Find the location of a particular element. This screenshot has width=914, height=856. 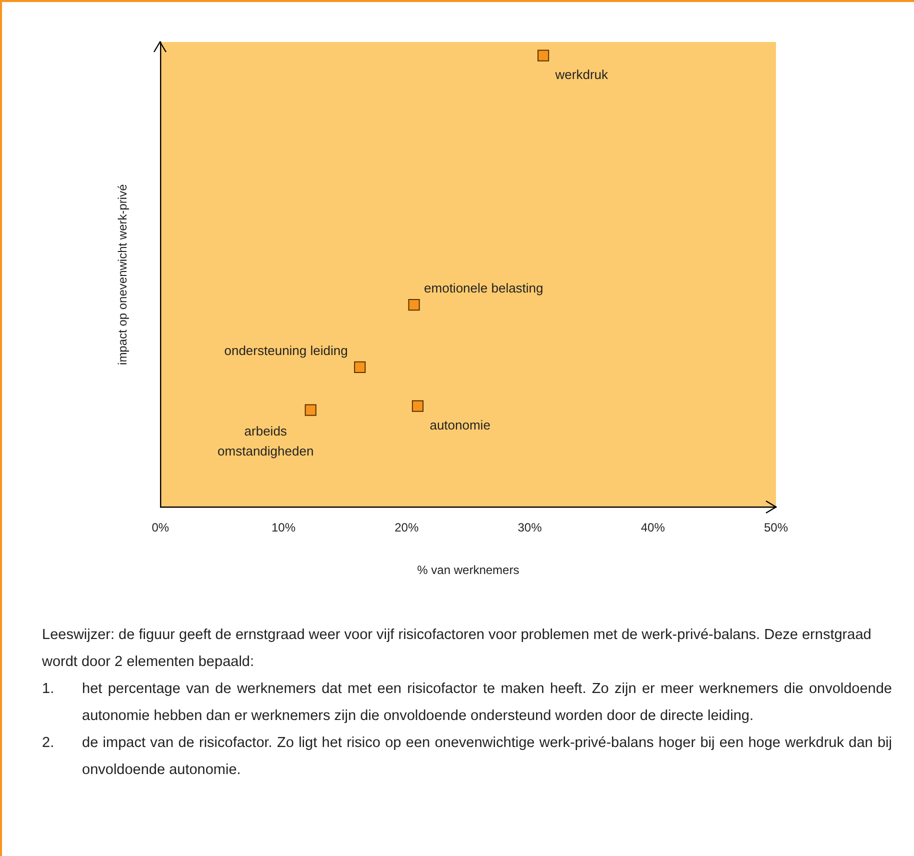

text: 2. de impact van de risicofactor. Zo ligt het risico op een onevenwichtige werk-privé-balans hoger bij een hoge werkdruk dan bij onvoldoende autonomie. is located at coordinates (467, 756).